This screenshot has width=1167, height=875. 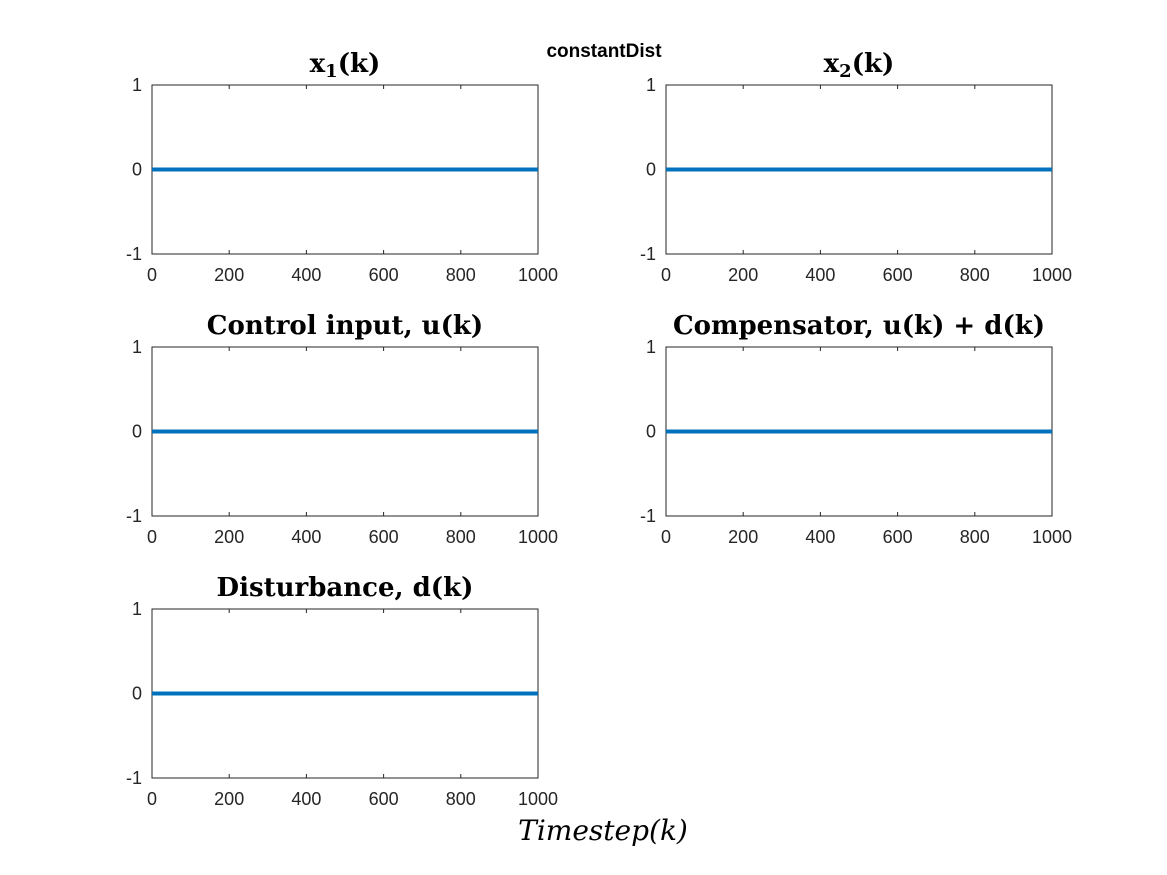 I want to click on subplot-title: x2(k), so click(x=859, y=65).